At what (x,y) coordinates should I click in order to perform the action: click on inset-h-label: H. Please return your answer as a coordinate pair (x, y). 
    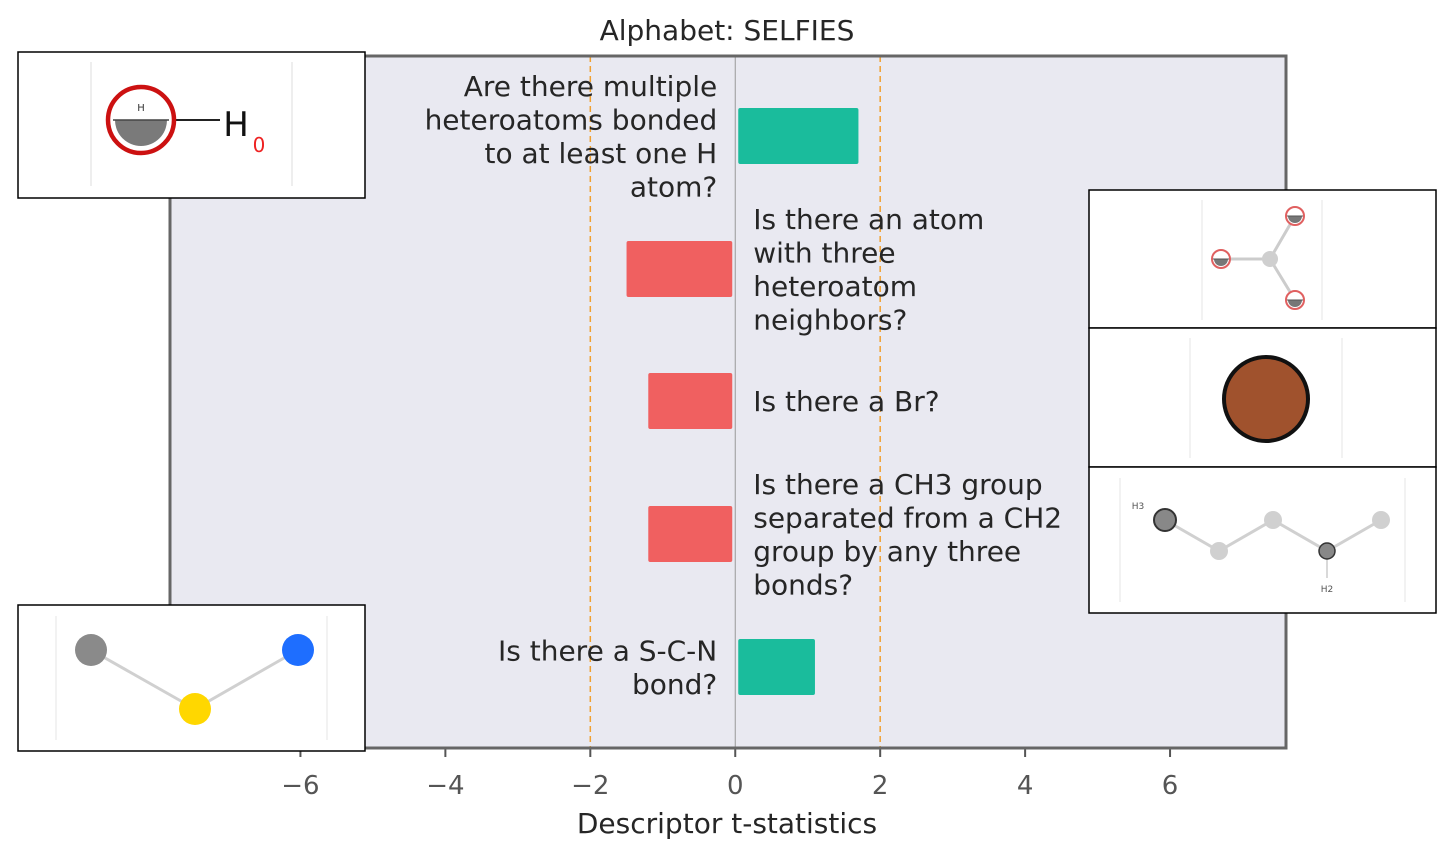
    Looking at the image, I should click on (236, 125).